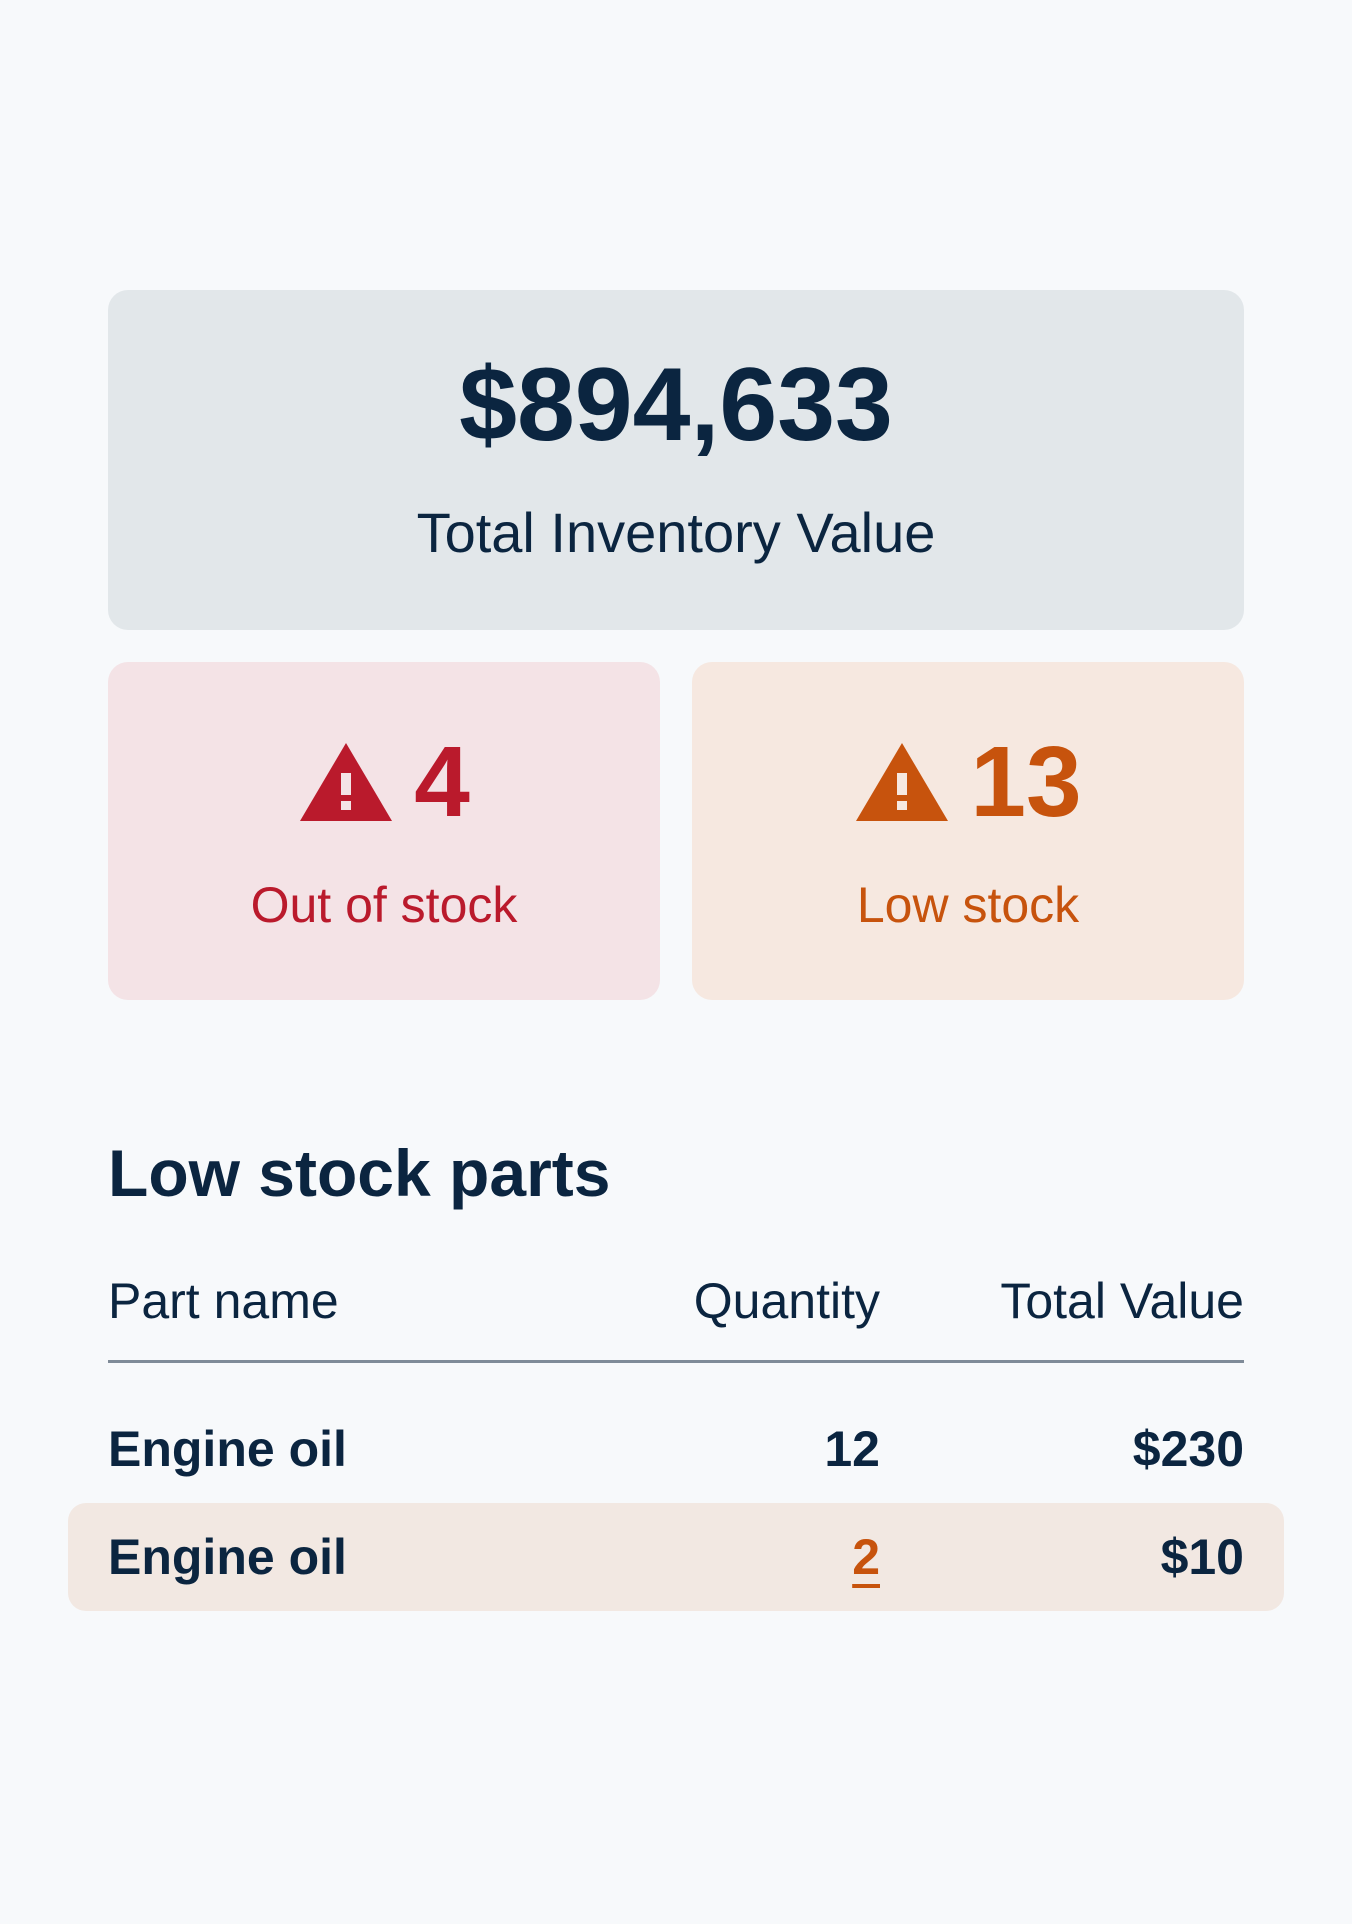 The width and height of the screenshot is (1352, 1924). I want to click on total-value-cell: $10, so click(1202, 1557).